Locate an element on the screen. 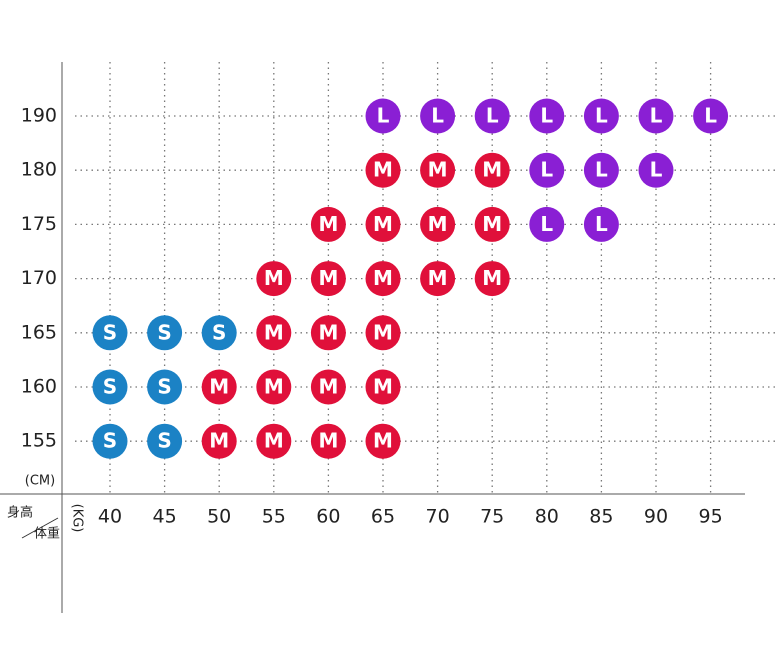 Image resolution: width=776 pixels, height=651 pixels. x-tick-label: 60 is located at coordinates (328, 517).